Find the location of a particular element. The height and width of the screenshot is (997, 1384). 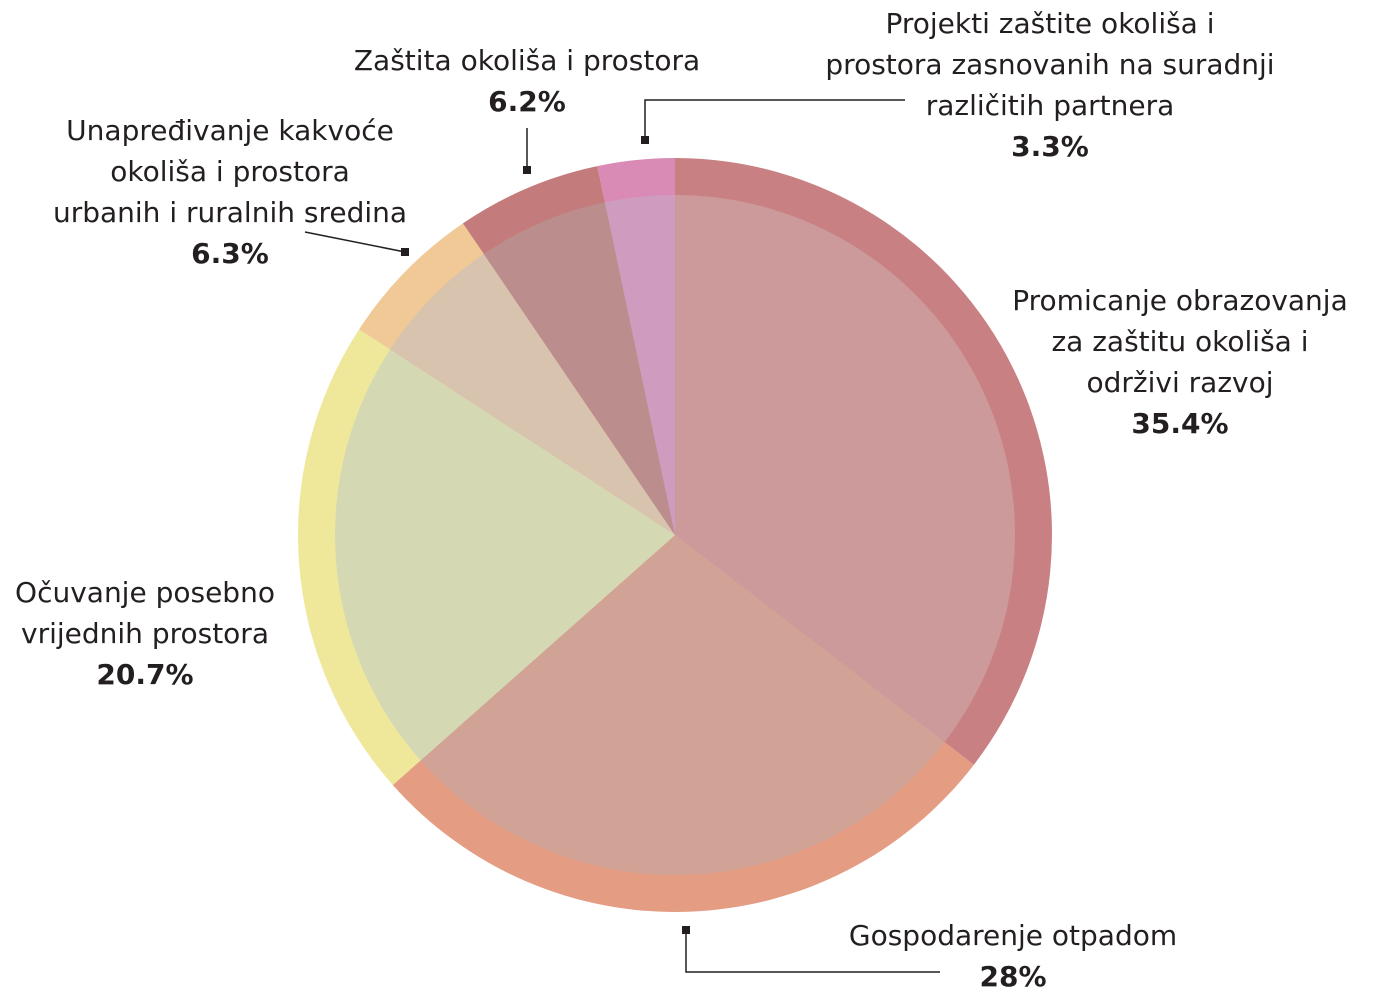

value-label: 3.3% is located at coordinates (1050, 146).